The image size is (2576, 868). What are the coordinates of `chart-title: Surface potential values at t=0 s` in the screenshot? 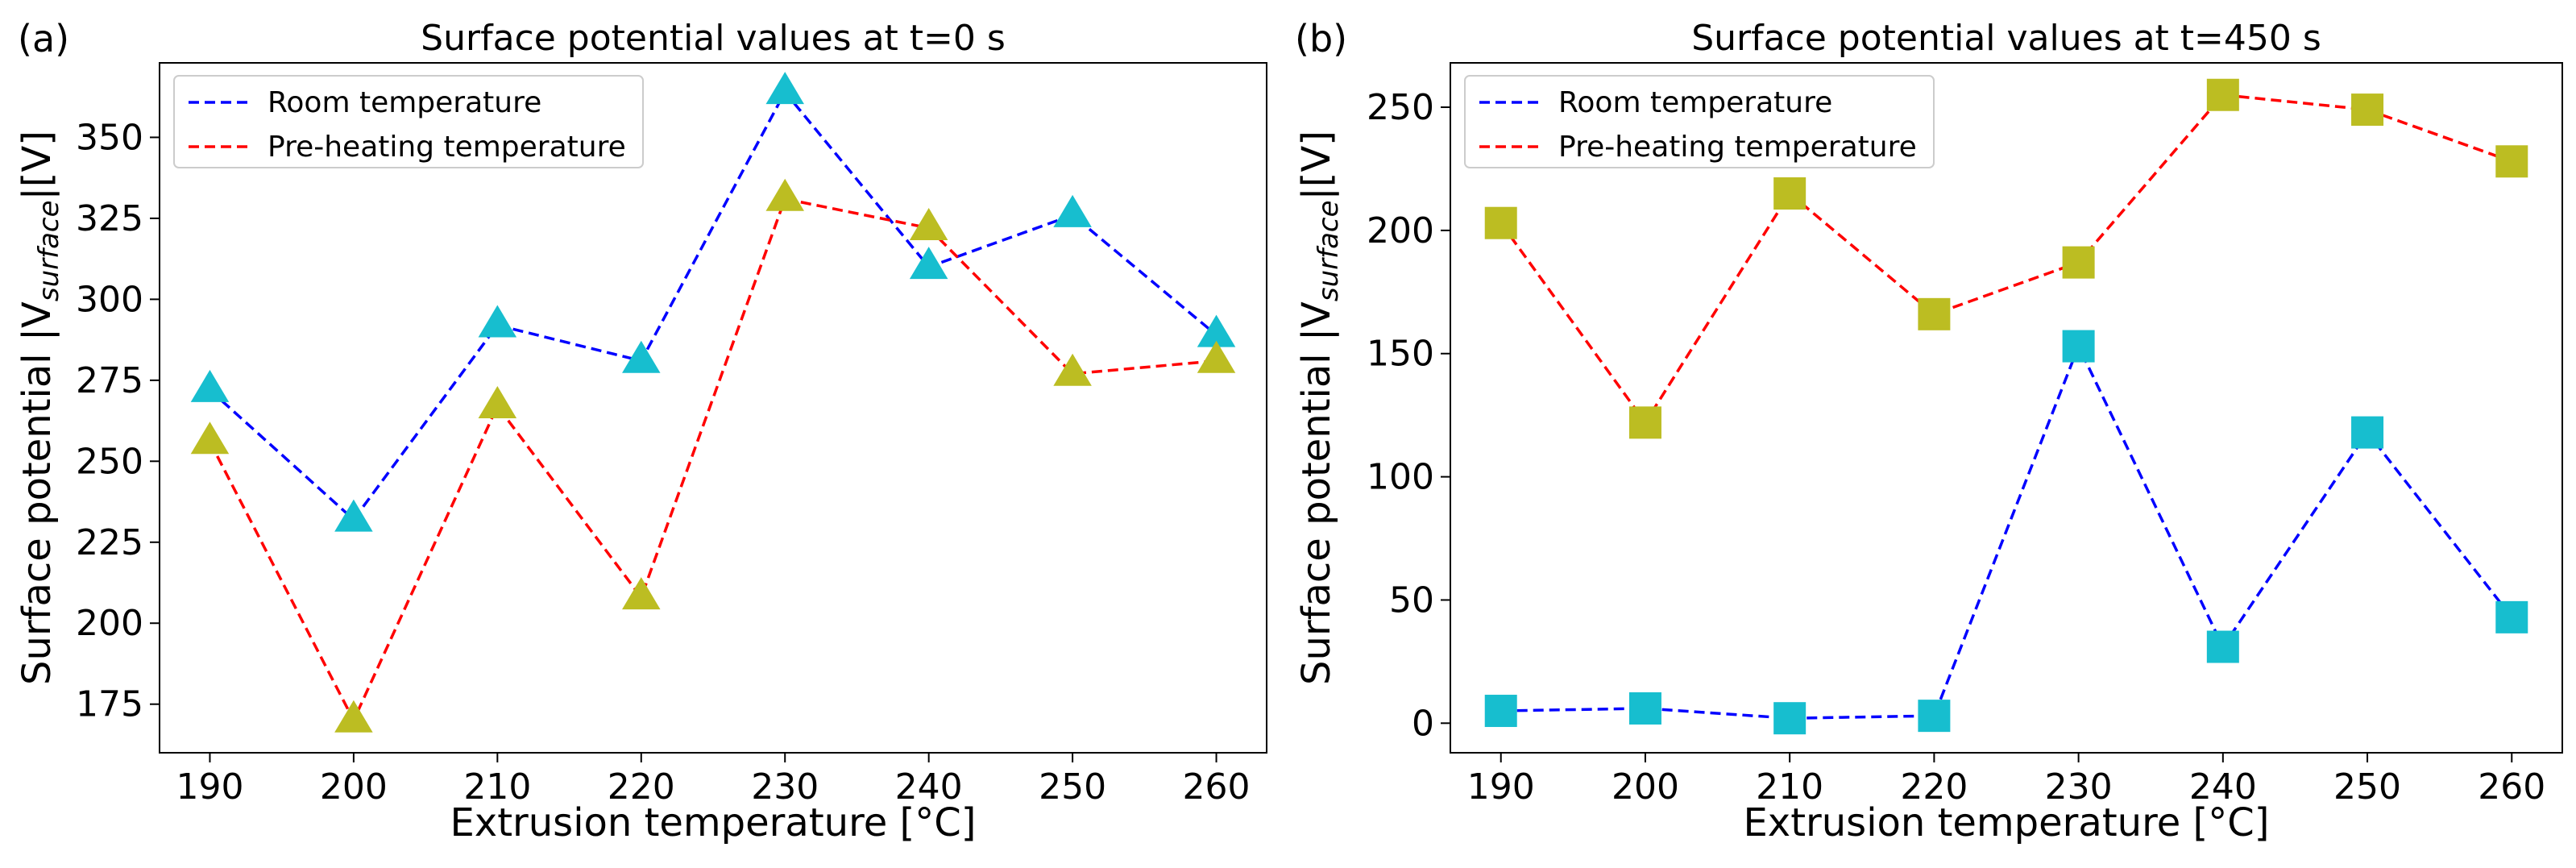 It's located at (713, 38).